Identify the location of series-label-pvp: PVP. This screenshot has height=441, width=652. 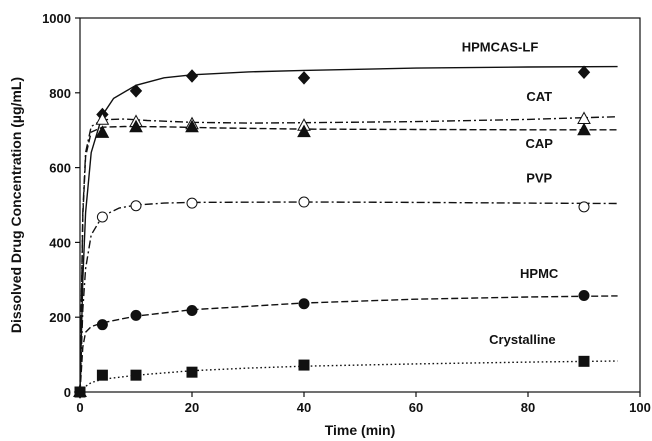
(539, 178).